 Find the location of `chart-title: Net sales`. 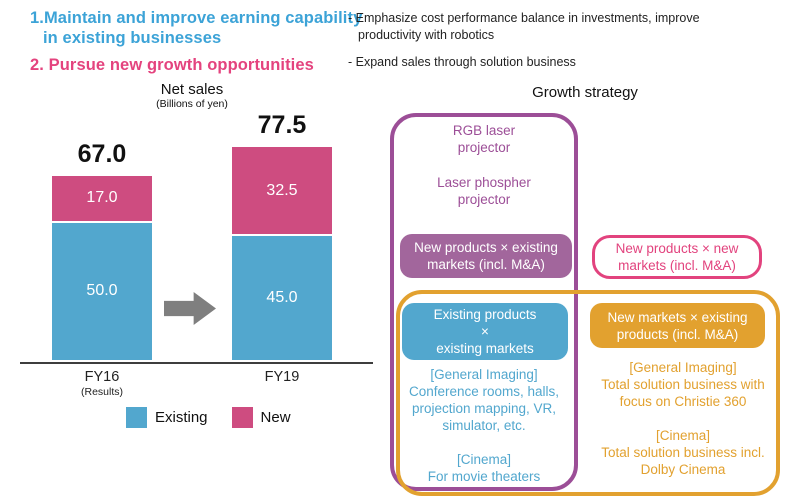

chart-title: Net sales is located at coordinates (192, 89).